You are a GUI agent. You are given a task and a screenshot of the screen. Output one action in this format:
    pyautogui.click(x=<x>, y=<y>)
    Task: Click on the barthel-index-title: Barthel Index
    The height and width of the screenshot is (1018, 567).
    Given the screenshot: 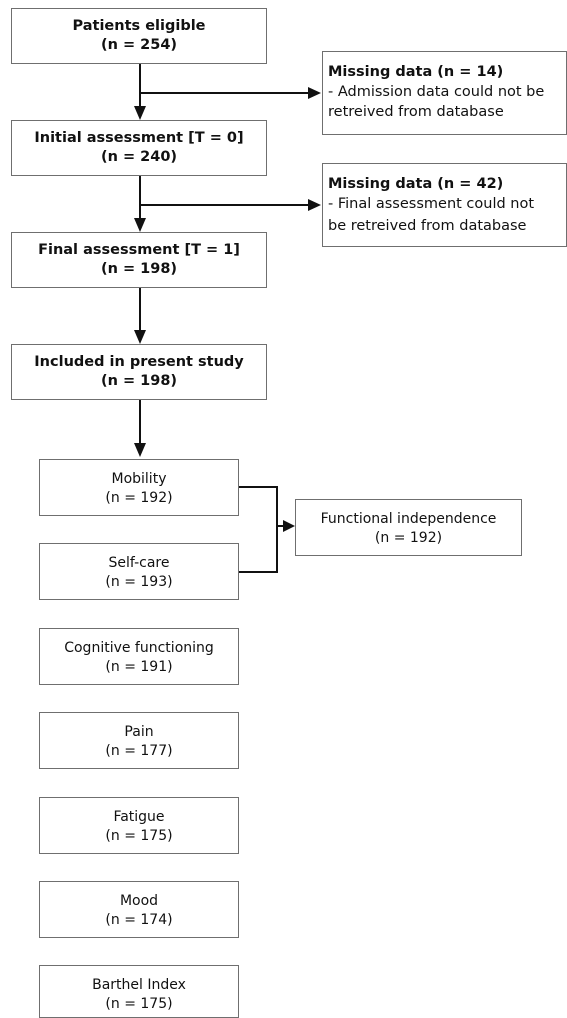 What is the action you would take?
    pyautogui.click(x=139, y=985)
    